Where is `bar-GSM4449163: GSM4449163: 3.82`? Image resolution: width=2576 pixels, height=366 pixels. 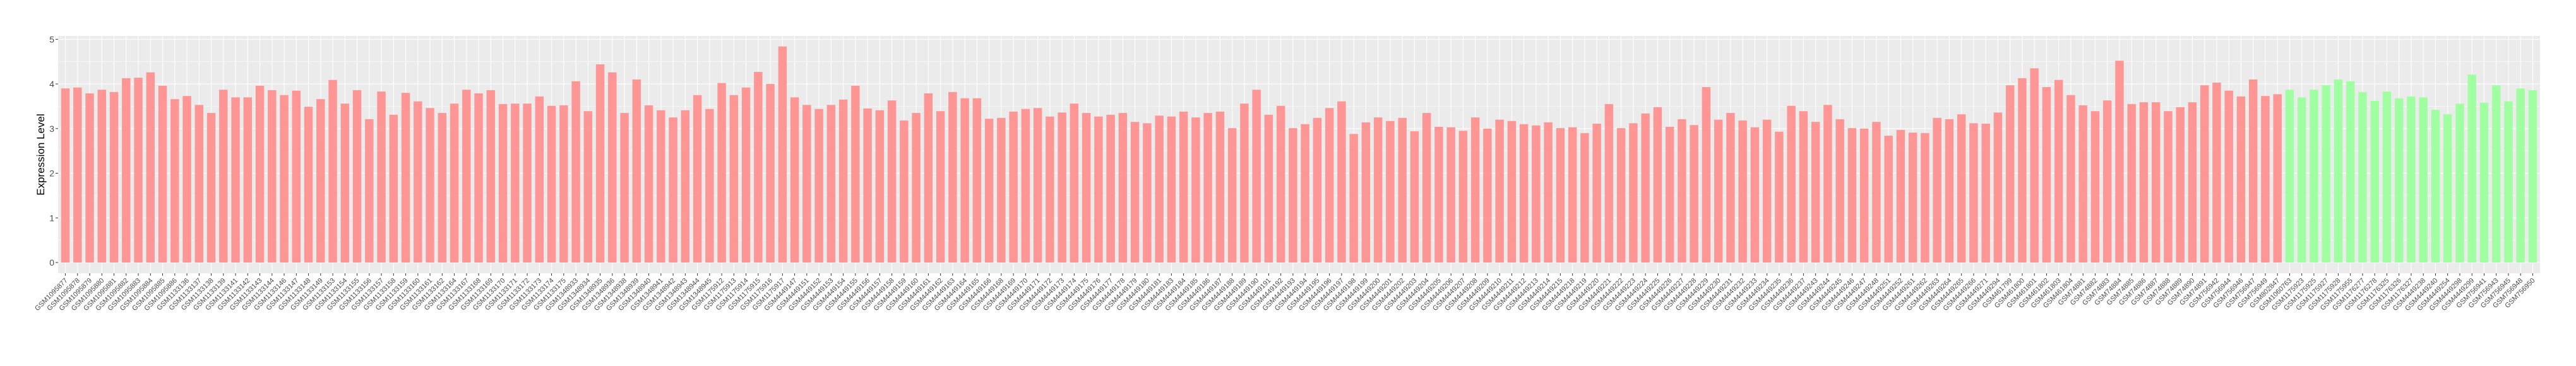 bar-GSM4449163: GSM4449163: 3.82 is located at coordinates (952, 177).